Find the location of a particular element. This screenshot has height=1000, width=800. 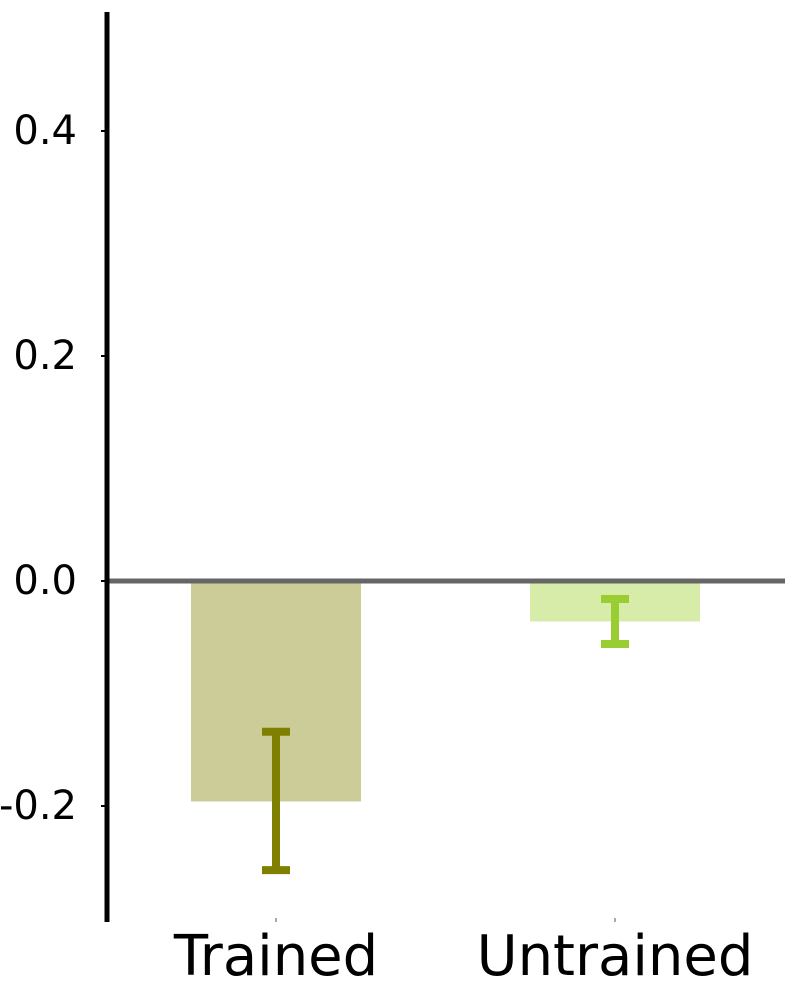

y-tick-label: -0.2 is located at coordinates (38, 806).